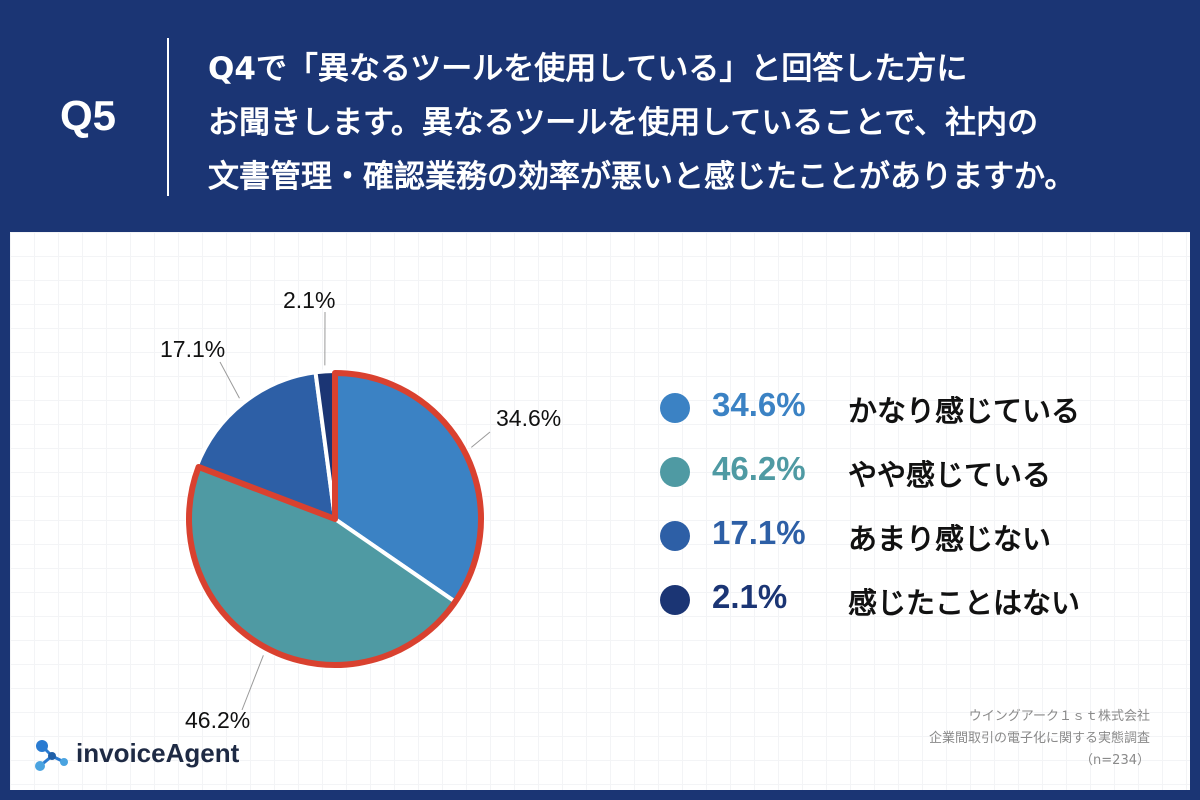 This screenshot has width=1200, height=800. Describe the element at coordinates (964, 411) in the screenshot. I see `legend-label: かなり感じている` at that location.